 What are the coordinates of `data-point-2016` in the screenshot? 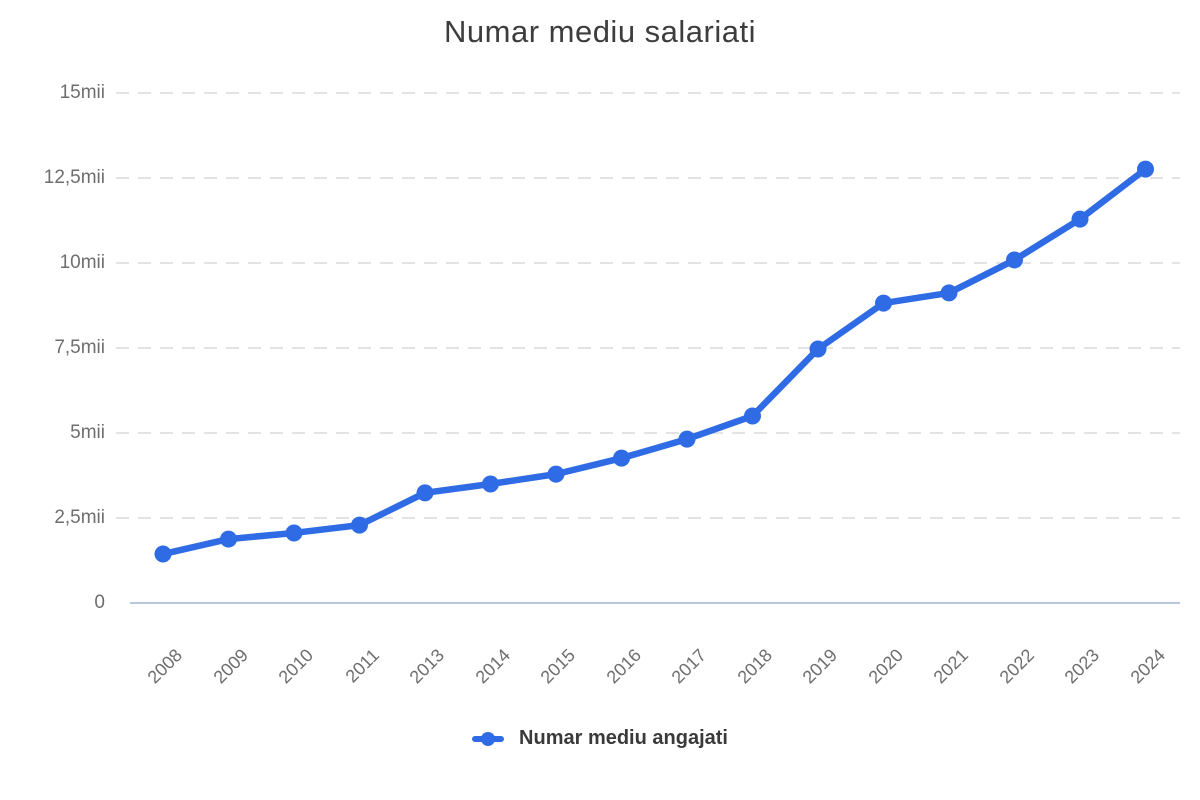 It's located at (621, 458).